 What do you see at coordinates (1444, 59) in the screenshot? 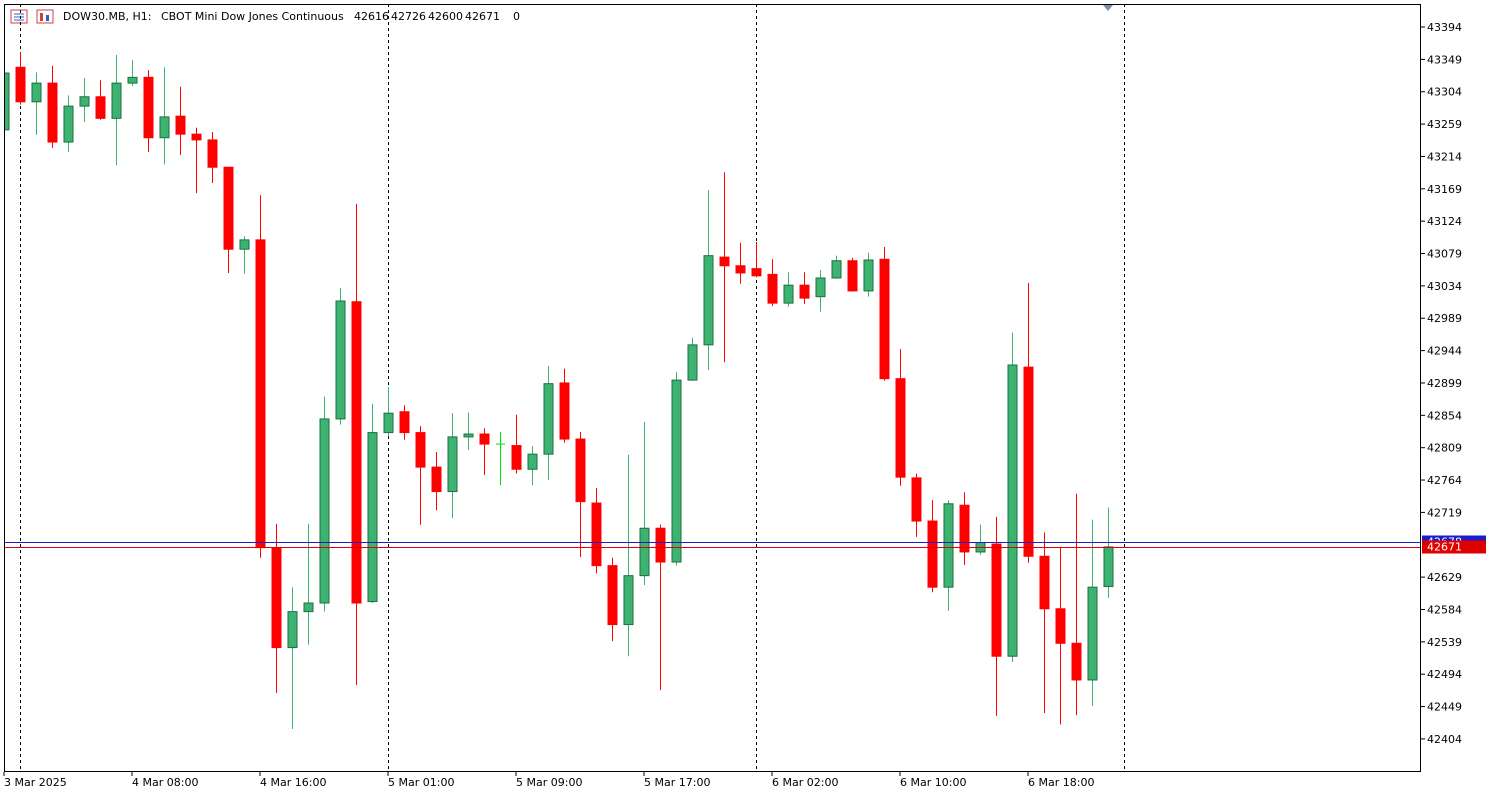
I see `y-tick-label: 43349` at bounding box center [1444, 59].